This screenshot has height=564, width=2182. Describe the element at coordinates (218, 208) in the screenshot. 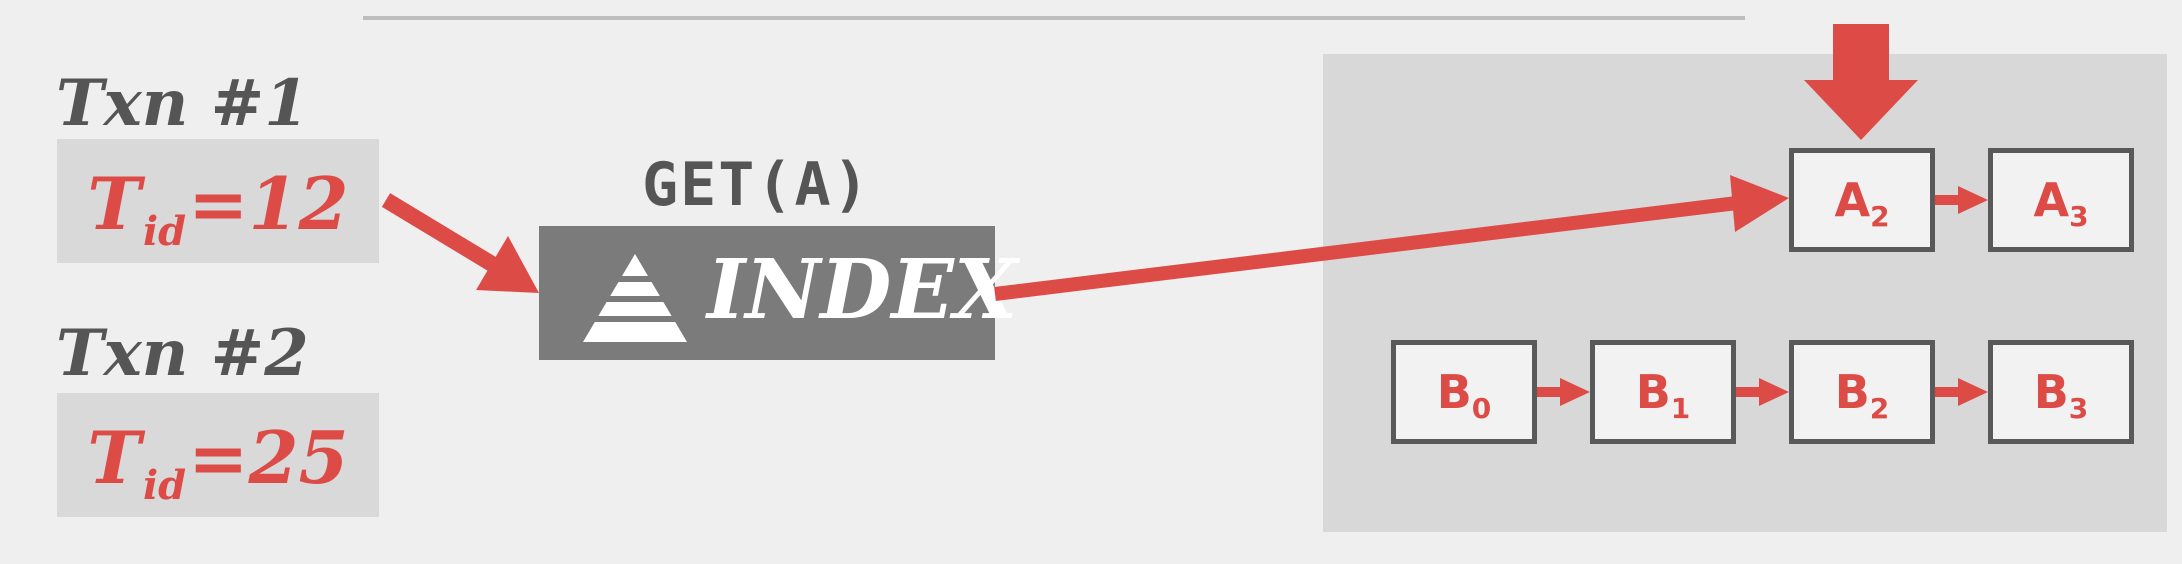

I see `txn1-tid: Tid=12` at that location.